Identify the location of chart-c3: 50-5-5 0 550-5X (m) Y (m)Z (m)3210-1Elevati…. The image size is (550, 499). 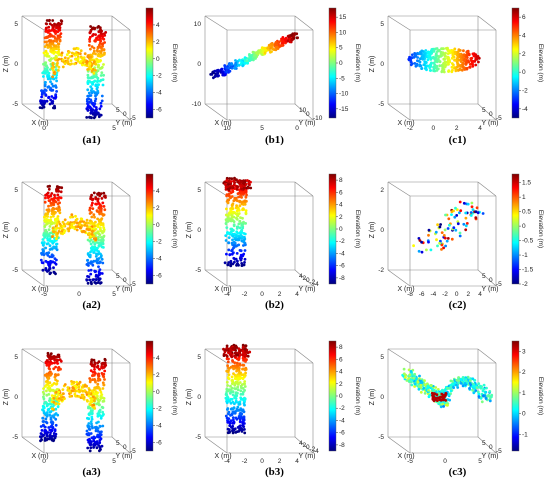
(456, 402).